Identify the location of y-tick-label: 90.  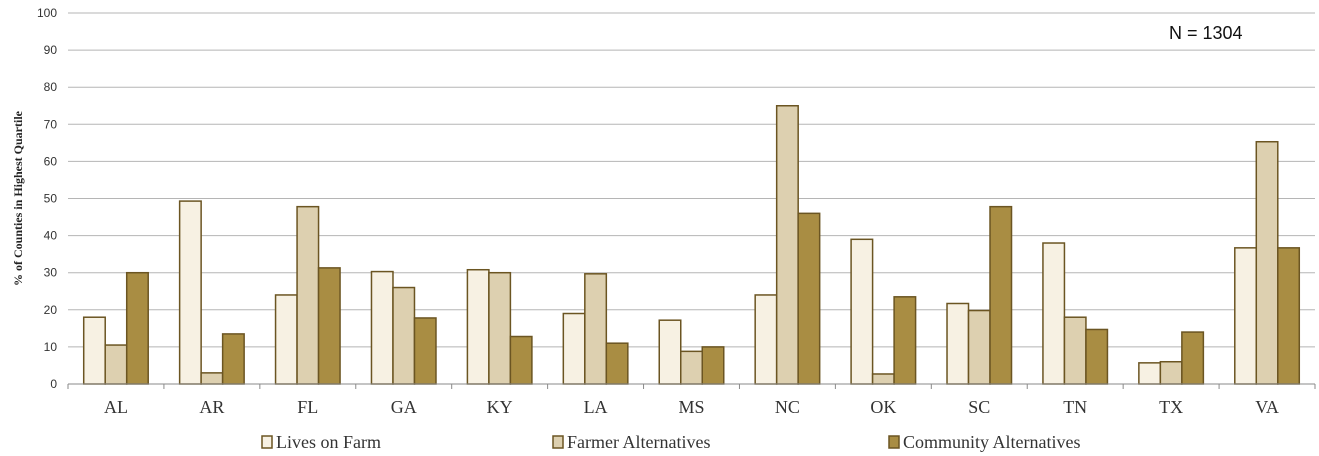
(51, 50).